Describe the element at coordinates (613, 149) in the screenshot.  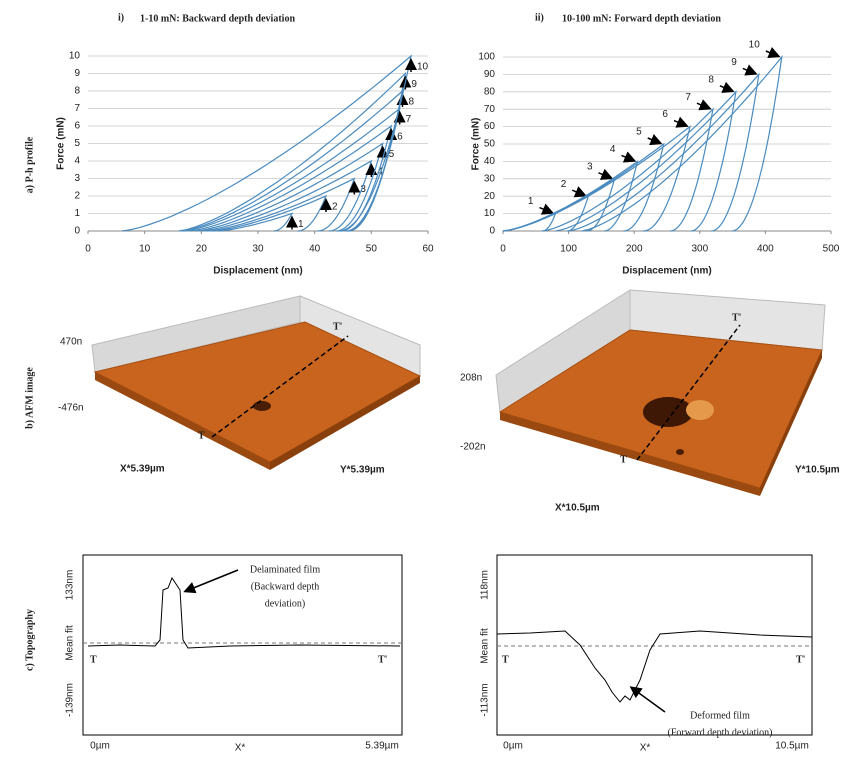
I see `cycle-label: 4` at that location.